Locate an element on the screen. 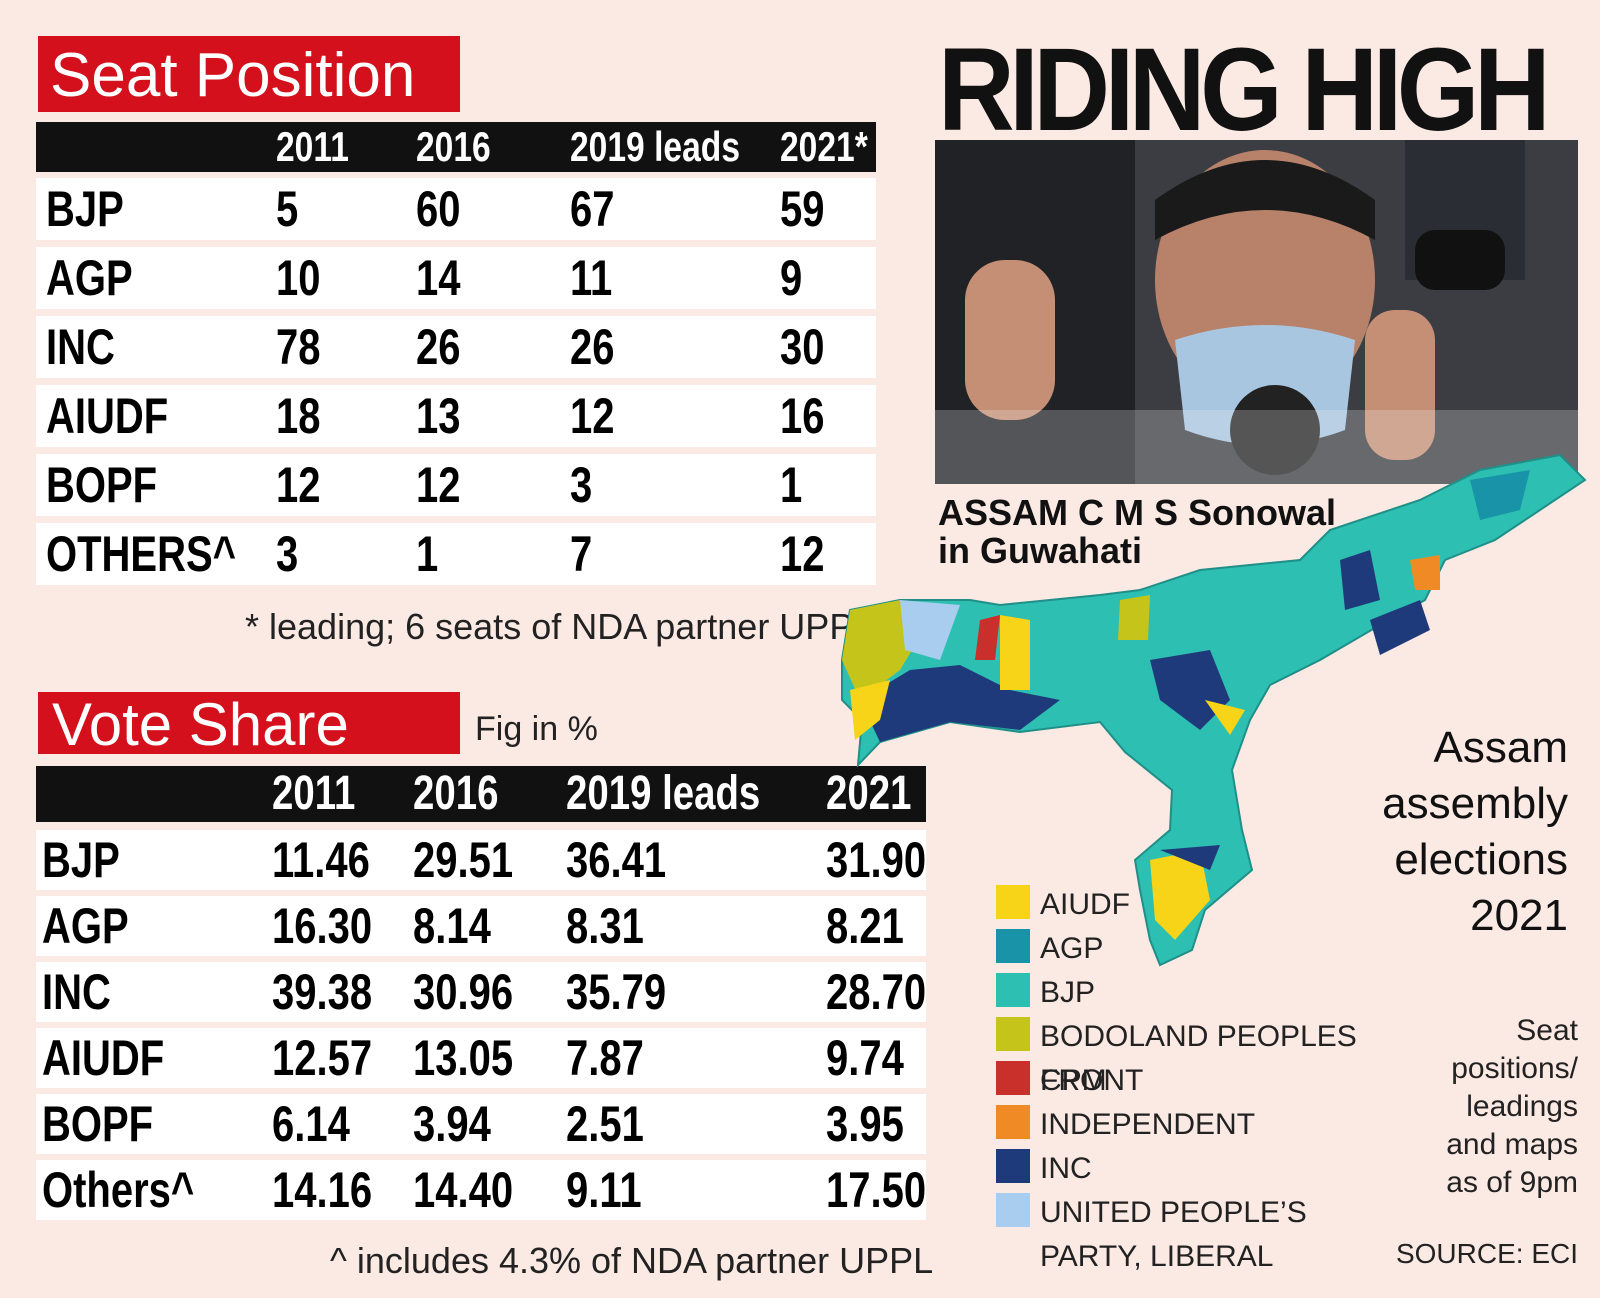 This screenshot has height=1298, width=1600. column-header-text: 2019 leads is located at coordinates (663, 793).